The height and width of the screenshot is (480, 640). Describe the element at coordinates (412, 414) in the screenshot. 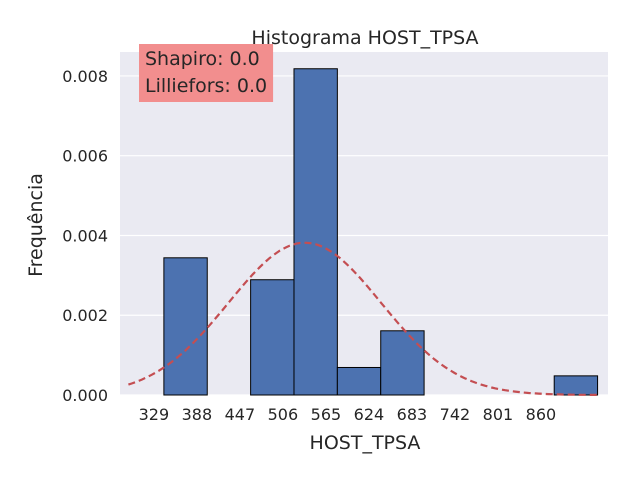

I see `x-tick-label: 683` at that location.